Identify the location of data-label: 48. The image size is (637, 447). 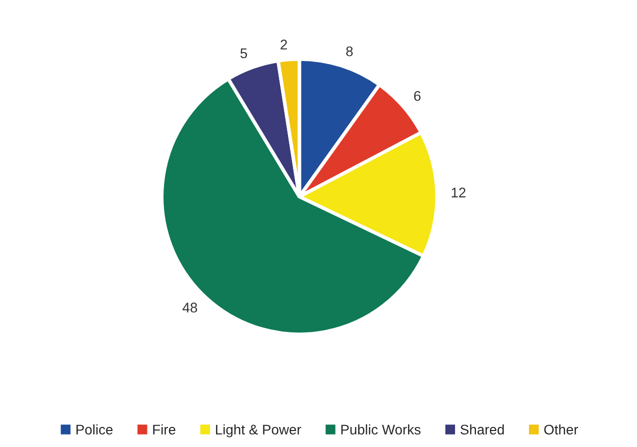
(190, 307).